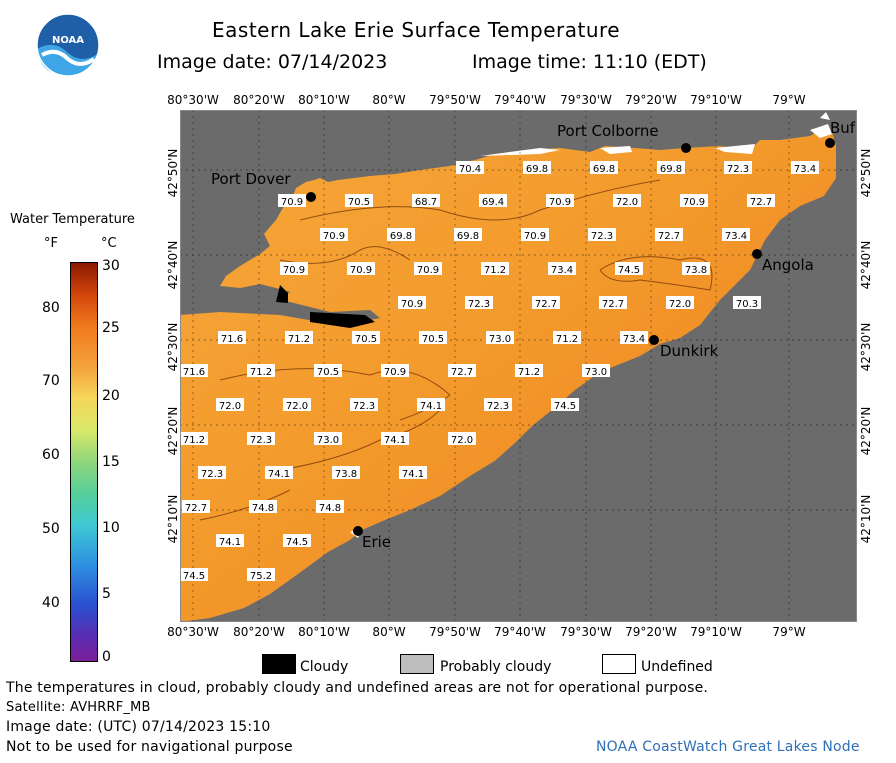  I want to click on map-title: Eastern Lake Erie Surface Temperature, so click(416, 30).